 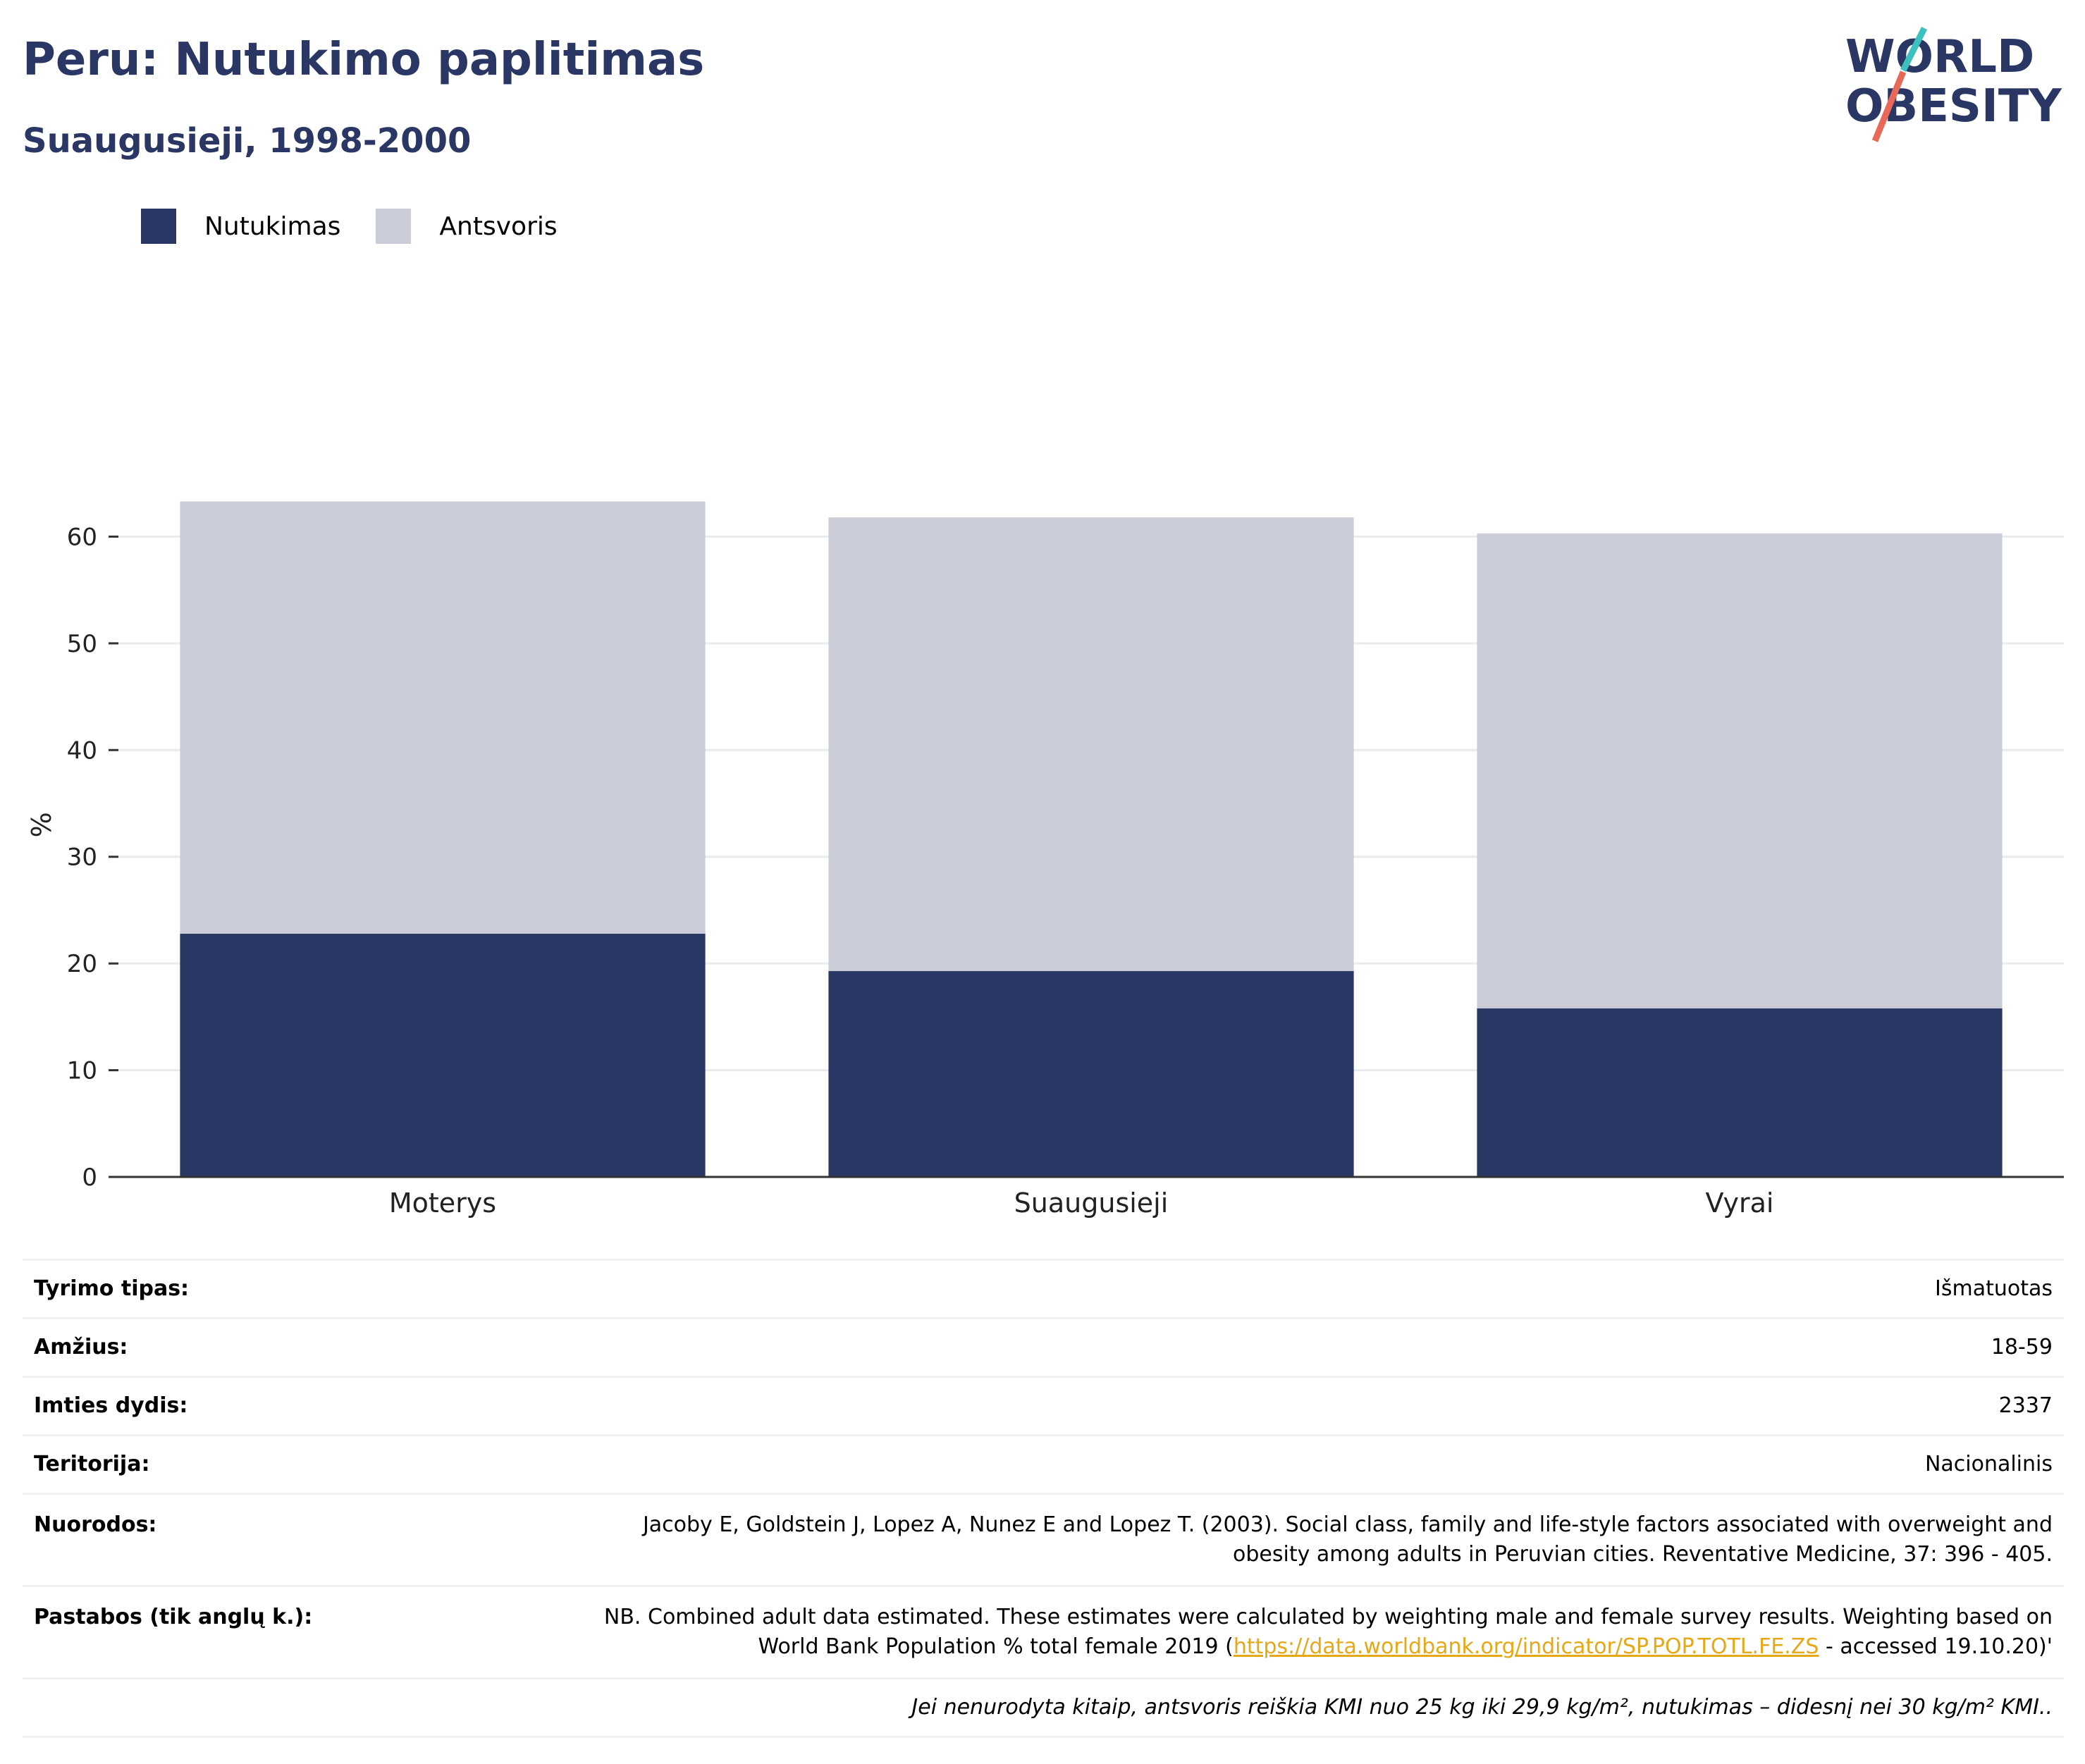 I want to click on info-label: Nuorodos:, so click(x=95, y=1524).